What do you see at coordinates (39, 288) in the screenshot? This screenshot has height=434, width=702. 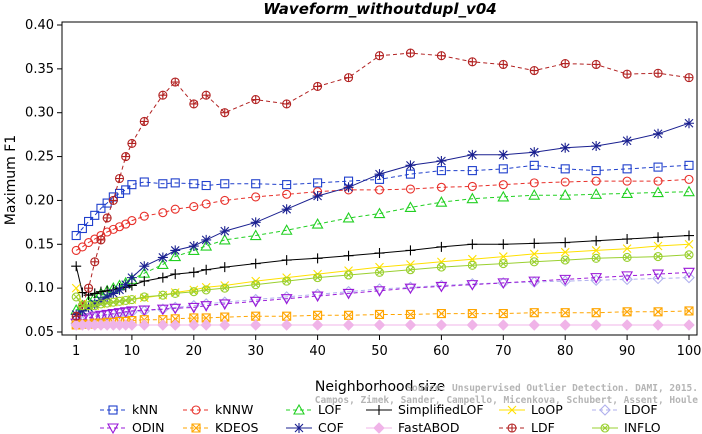 I see `y-tick-label: 0.10` at bounding box center [39, 288].